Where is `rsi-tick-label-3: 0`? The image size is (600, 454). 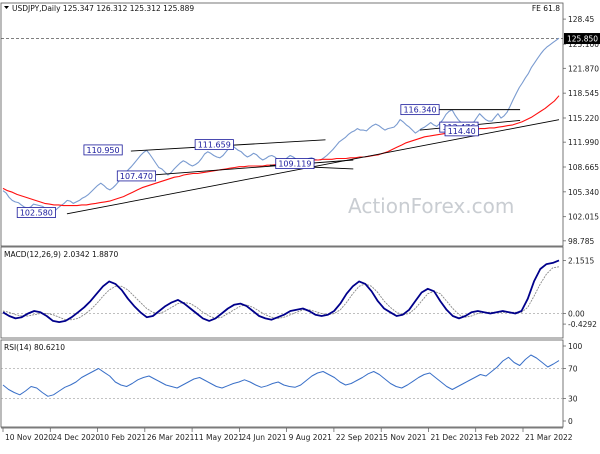
rsi-tick-label-3: 0 is located at coordinates (570, 421).